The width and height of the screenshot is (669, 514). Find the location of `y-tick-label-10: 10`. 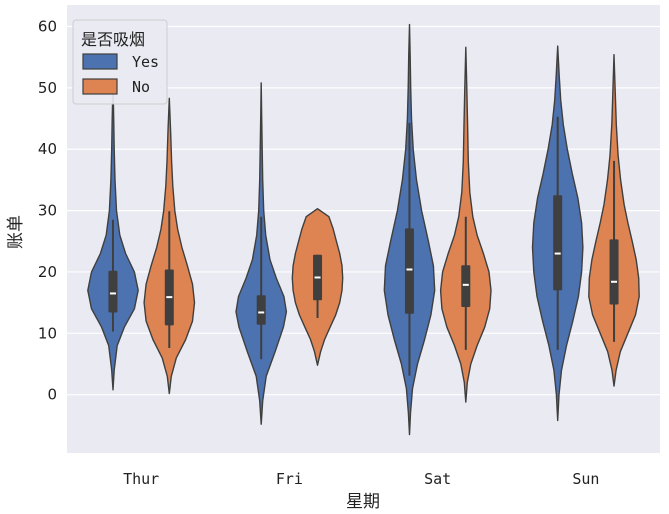

y-tick-label-10: 10 is located at coordinates (47, 333).